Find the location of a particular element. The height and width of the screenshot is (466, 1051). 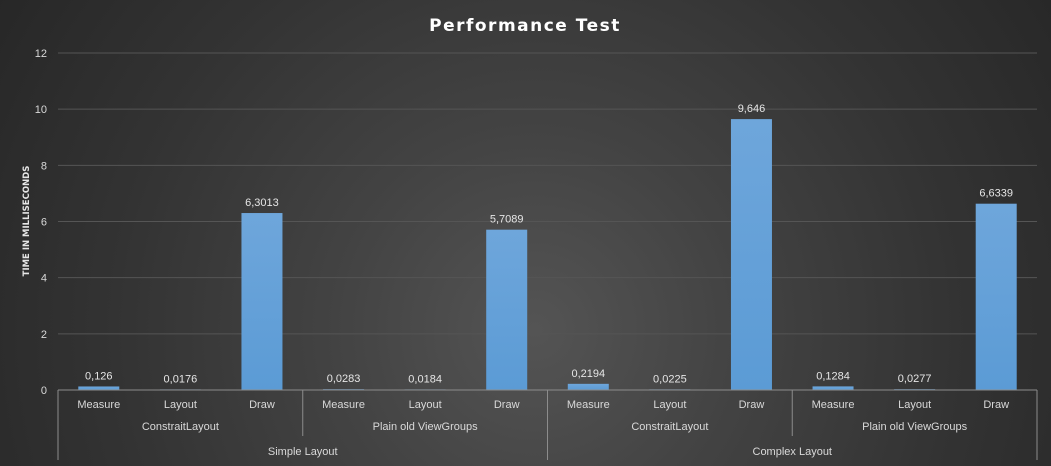

data-label: 0,2194 is located at coordinates (588, 374).